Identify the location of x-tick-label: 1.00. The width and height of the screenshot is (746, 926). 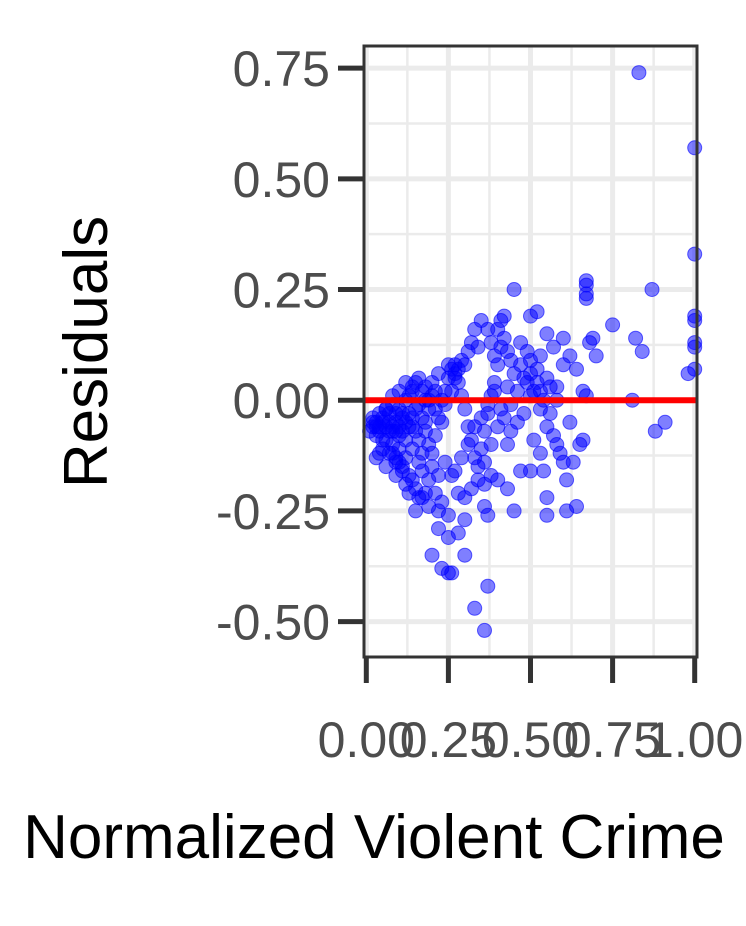
(694, 740).